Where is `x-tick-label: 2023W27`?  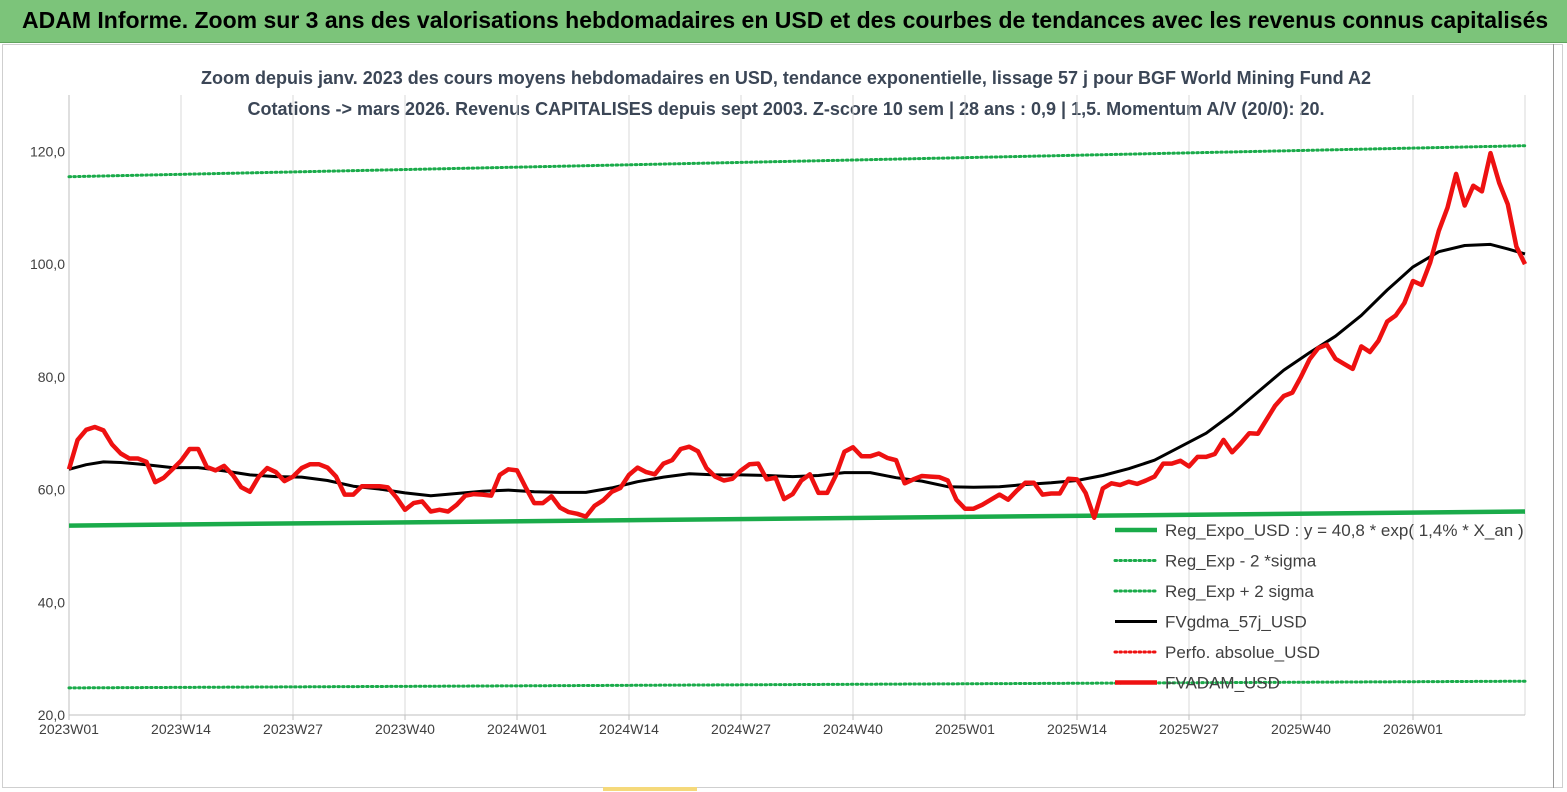 x-tick-label: 2023W27 is located at coordinates (293, 729).